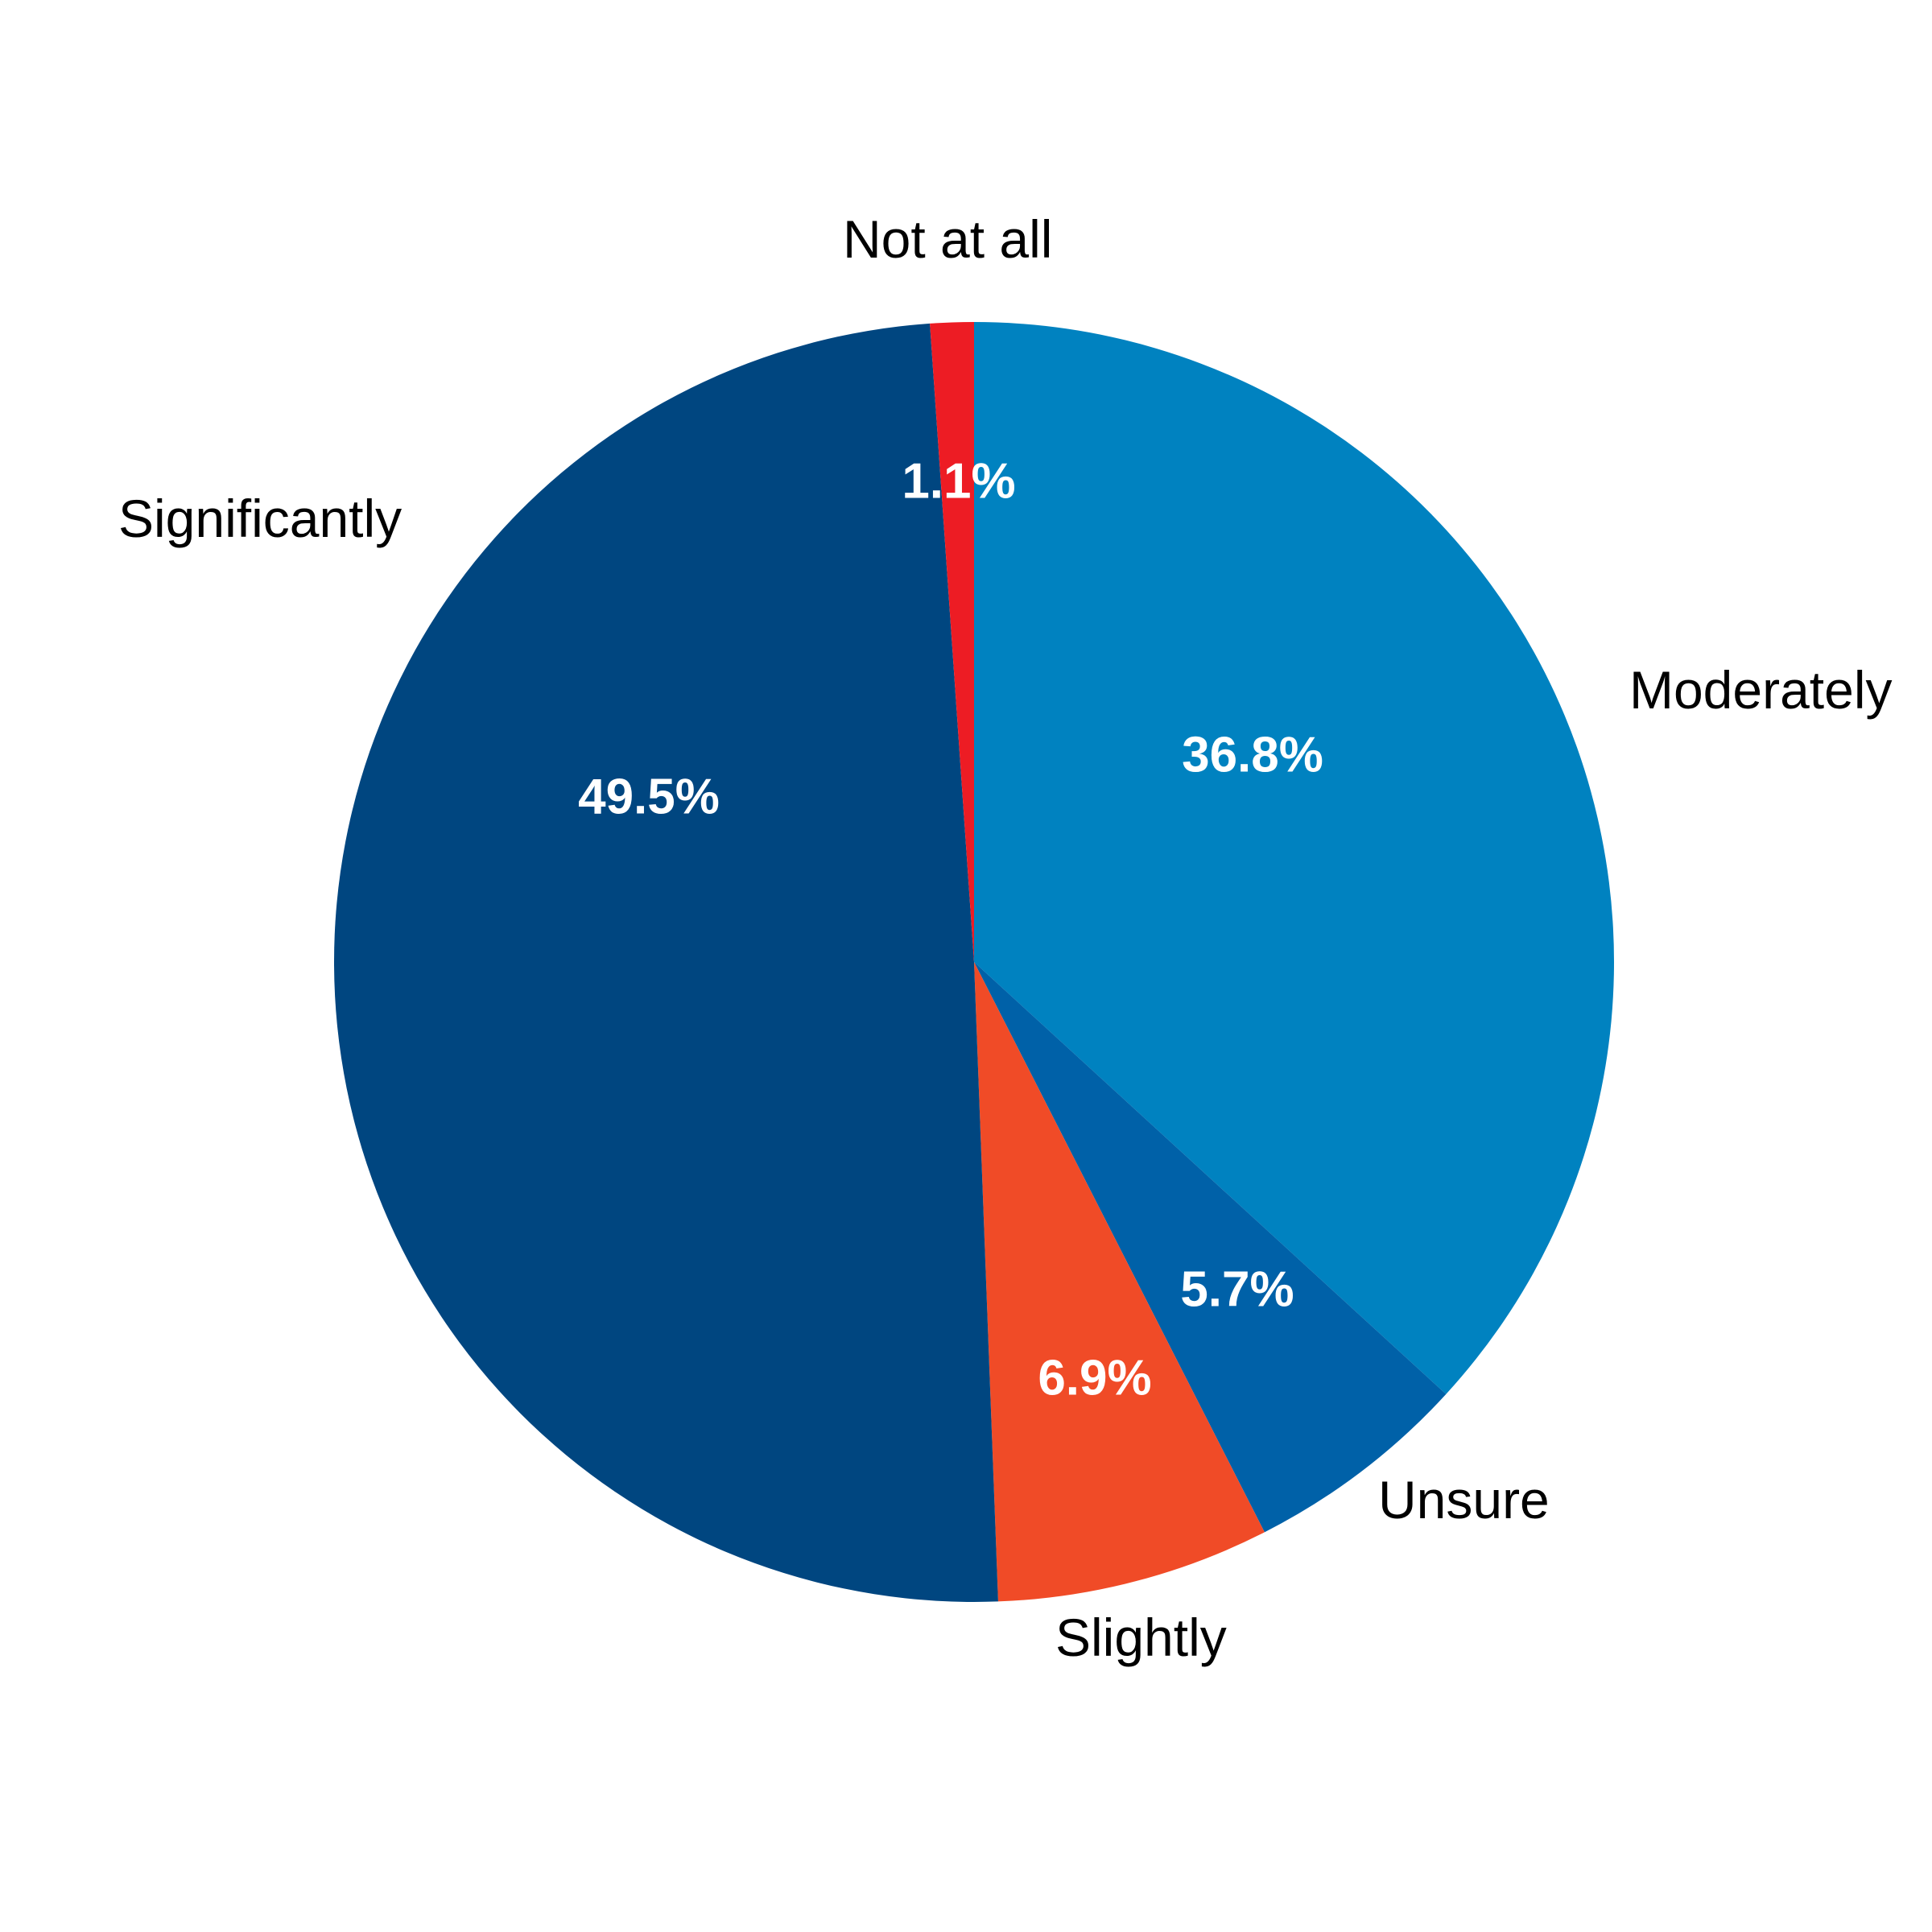 The width and height of the screenshot is (1932, 1932). Describe the element at coordinates (260, 518) in the screenshot. I see `category-label-significantly: Significantly` at that location.